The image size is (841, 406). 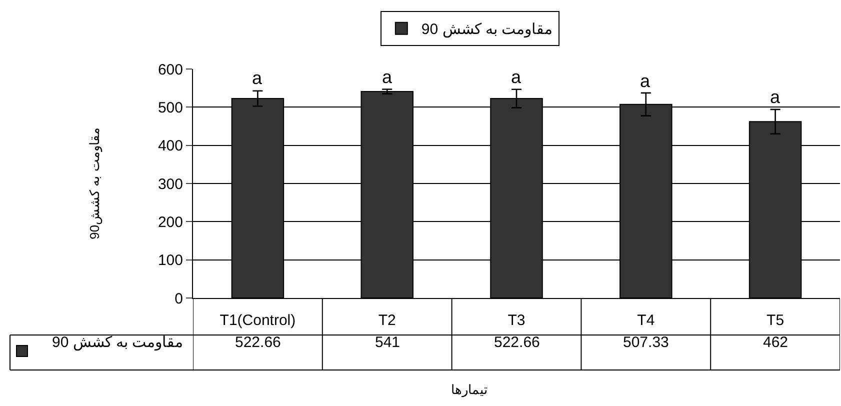 What do you see at coordinates (387, 320) in the screenshot?
I see `x-tick-label: T2` at bounding box center [387, 320].